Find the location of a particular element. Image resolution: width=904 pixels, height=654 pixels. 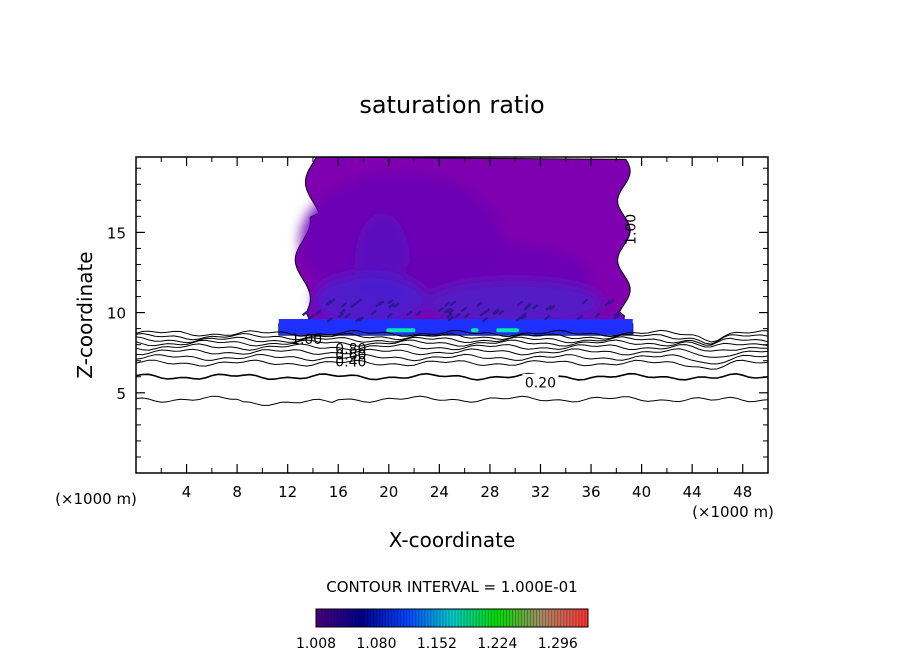

x-tick-label: 12 is located at coordinates (287, 492).